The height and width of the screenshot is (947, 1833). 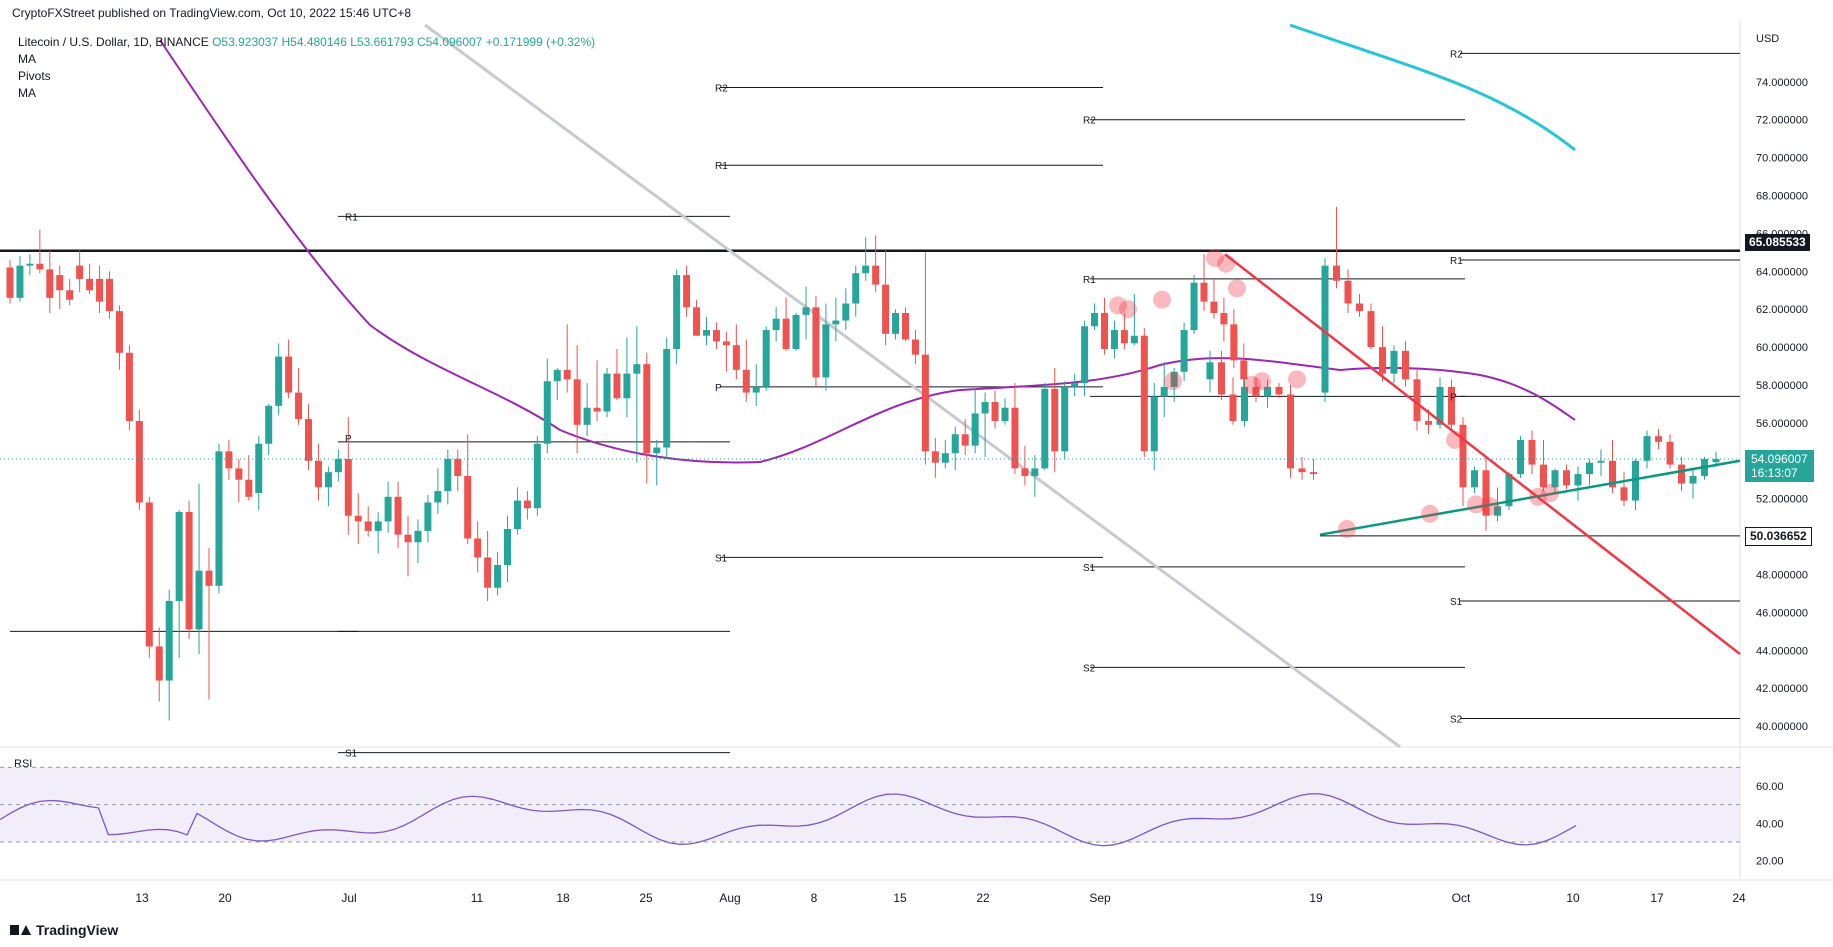 What do you see at coordinates (1530, 497) in the screenshot?
I see `uptrend-line` at bounding box center [1530, 497].